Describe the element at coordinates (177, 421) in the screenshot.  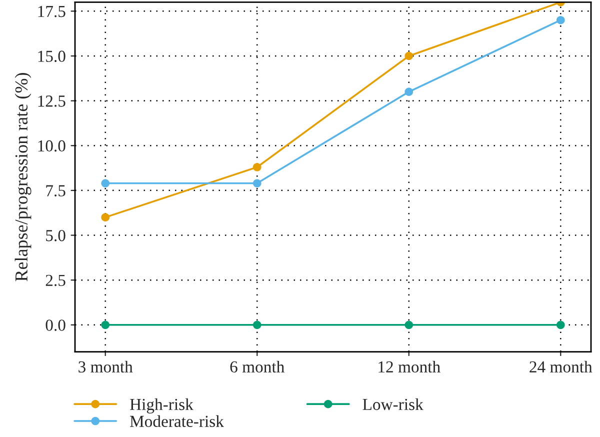
I see `legend-label: Moderate-risk` at that location.